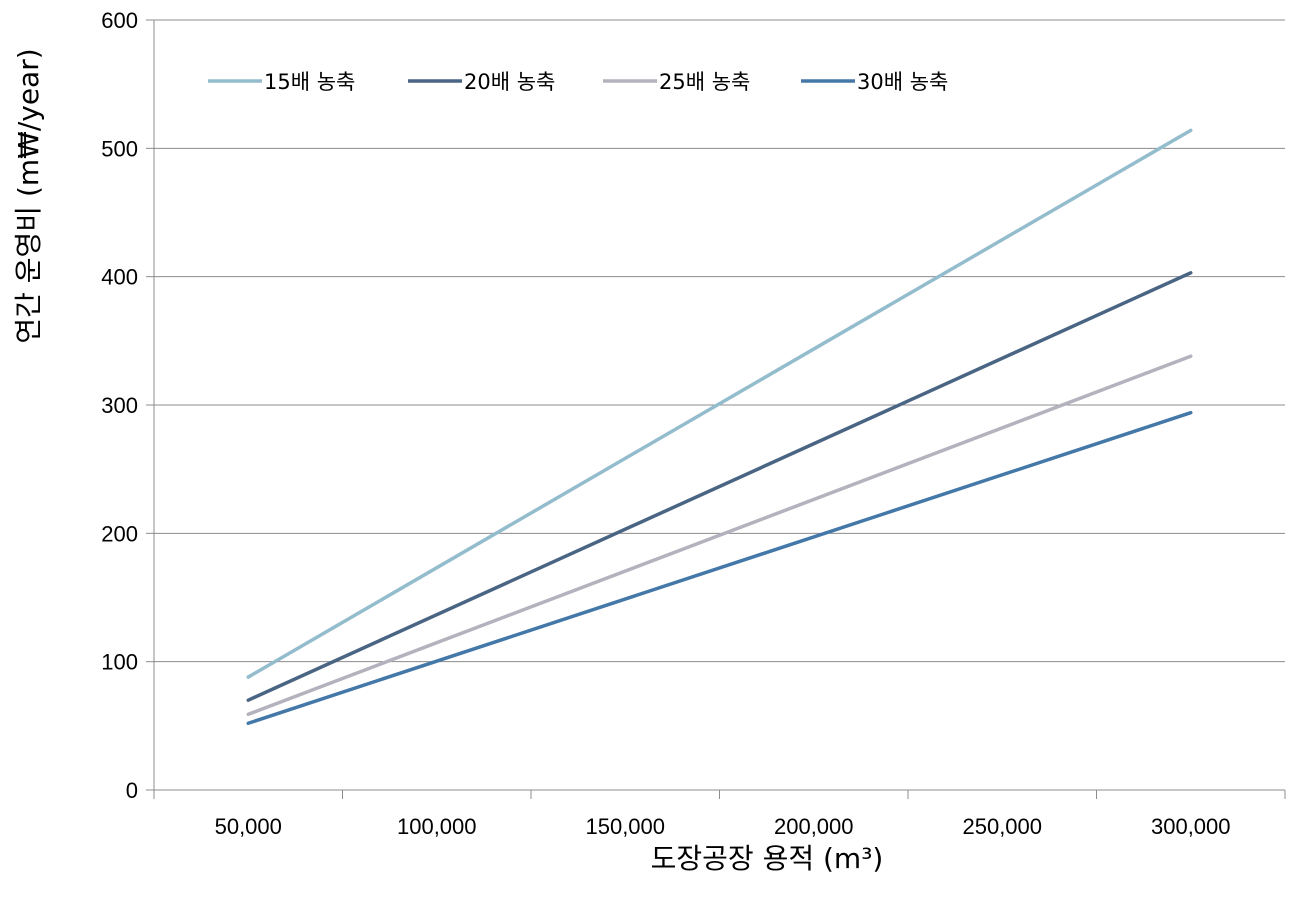  What do you see at coordinates (1002, 826) in the screenshot?
I see `x-tick-label: 250,000` at bounding box center [1002, 826].